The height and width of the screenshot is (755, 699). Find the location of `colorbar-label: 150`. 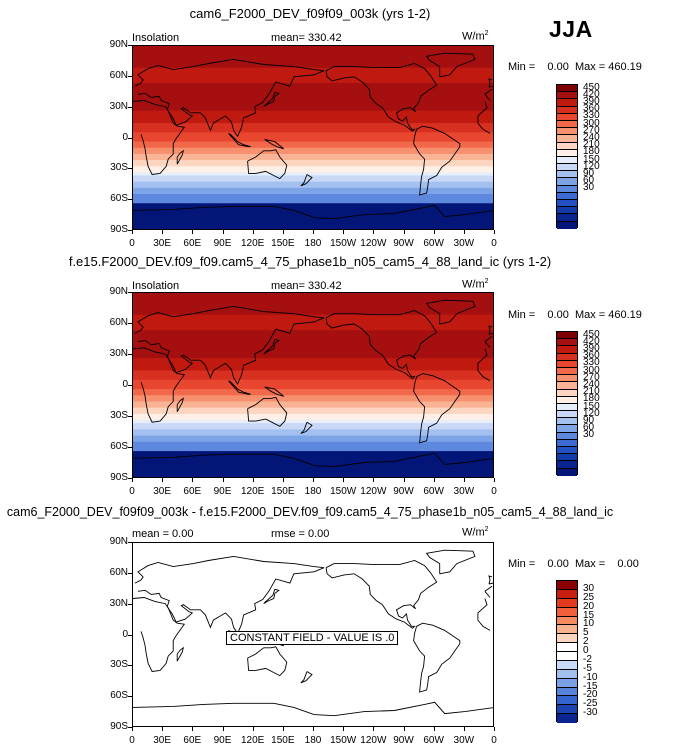

colorbar-label: 150 is located at coordinates (591, 406).